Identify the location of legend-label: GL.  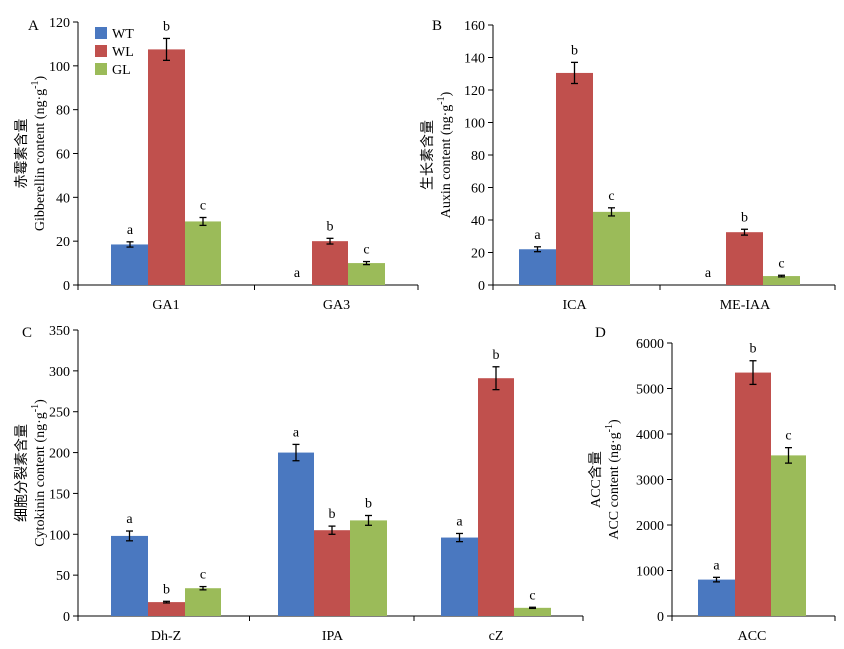
(121, 70).